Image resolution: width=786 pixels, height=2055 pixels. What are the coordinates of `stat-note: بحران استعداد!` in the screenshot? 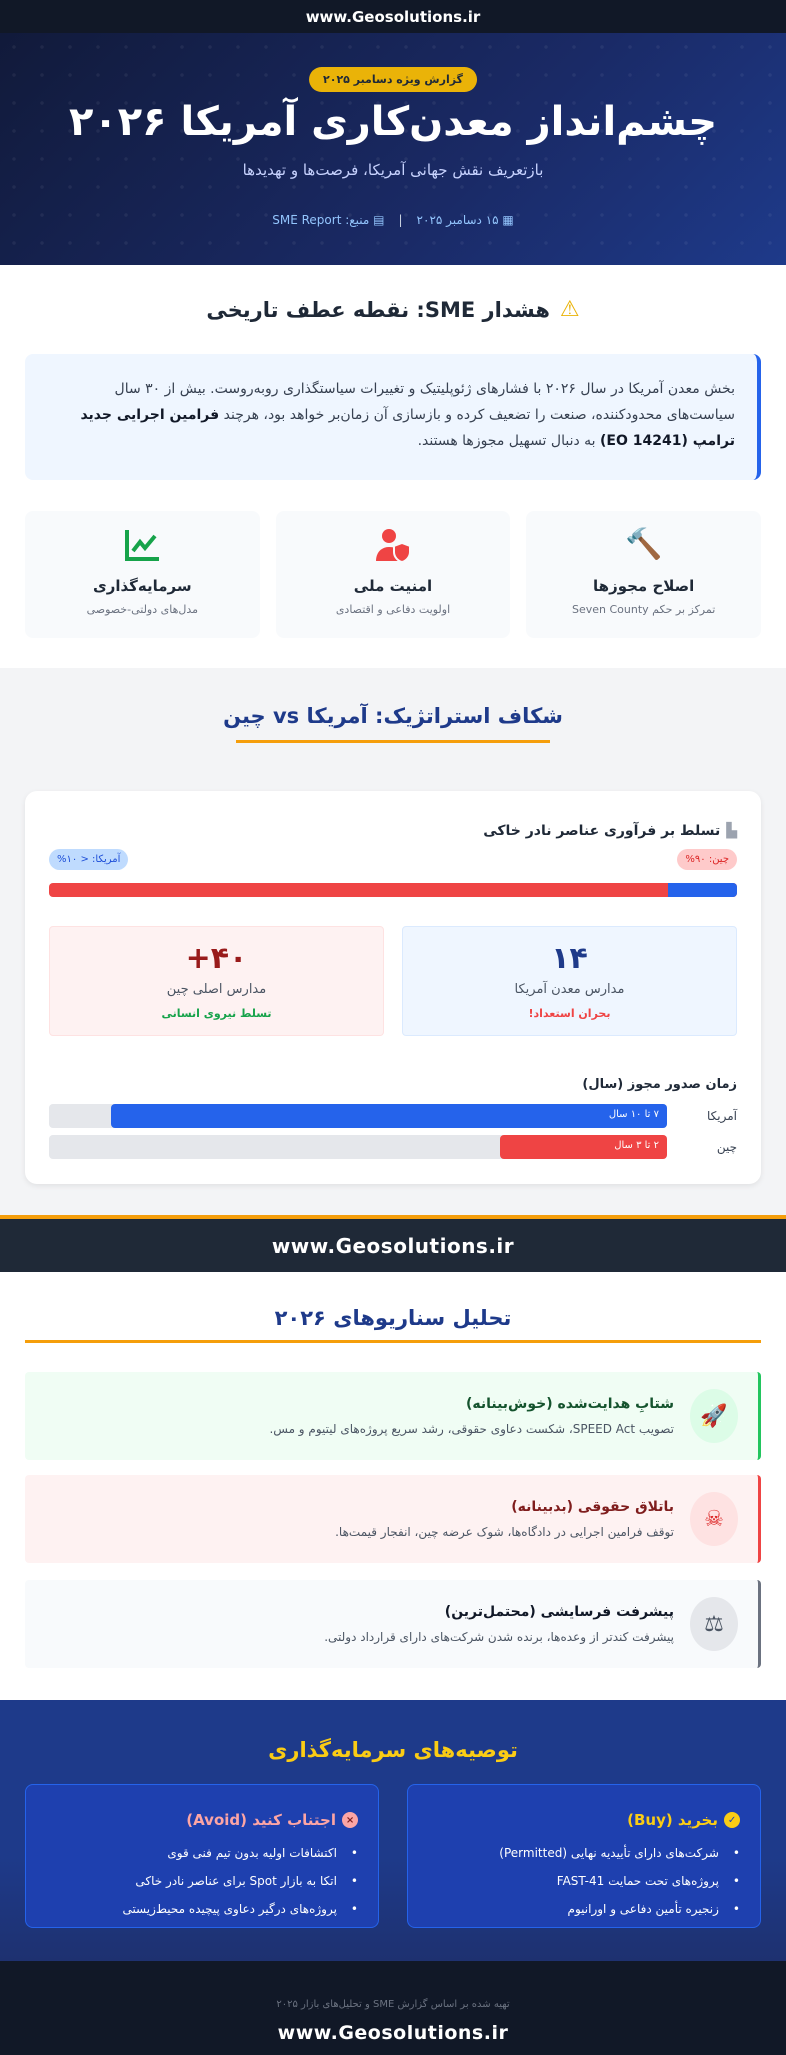 It's located at (569, 1013).